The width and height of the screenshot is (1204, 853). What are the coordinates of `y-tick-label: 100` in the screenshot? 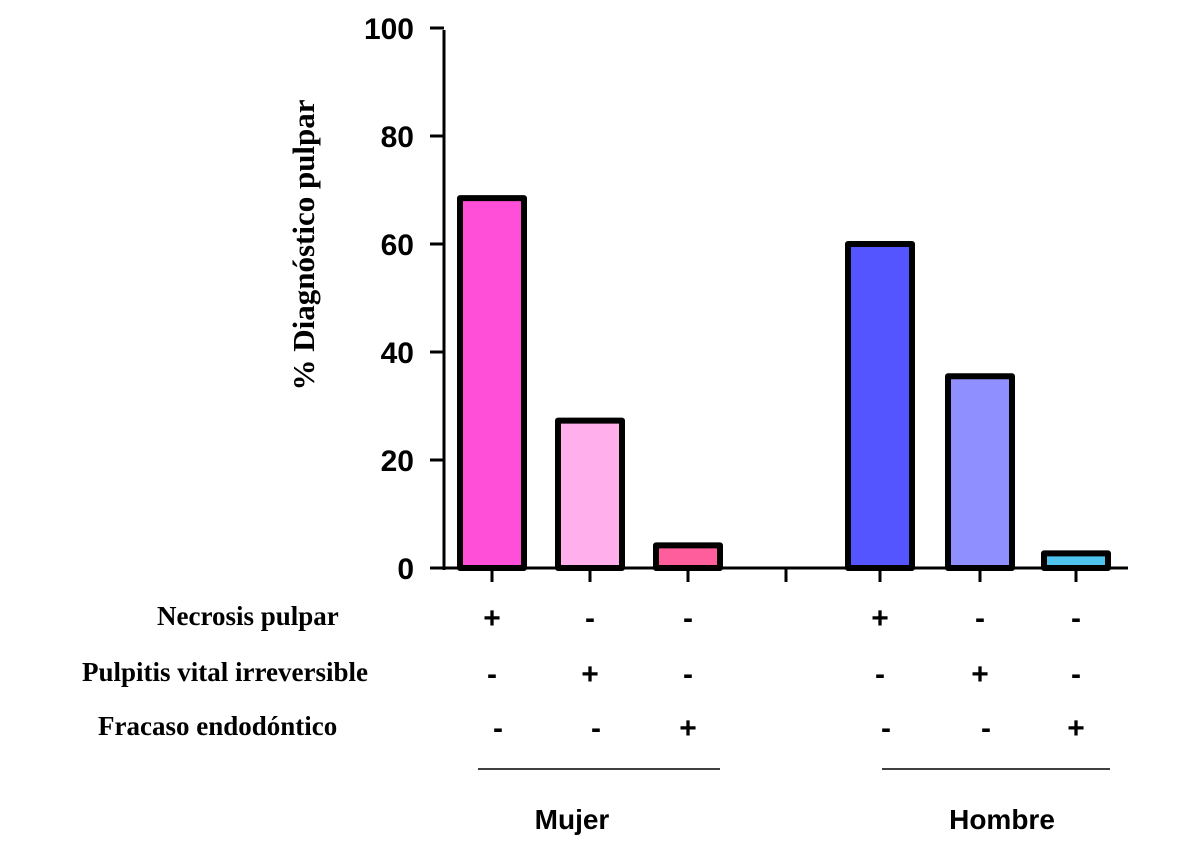 It's located at (389, 29).